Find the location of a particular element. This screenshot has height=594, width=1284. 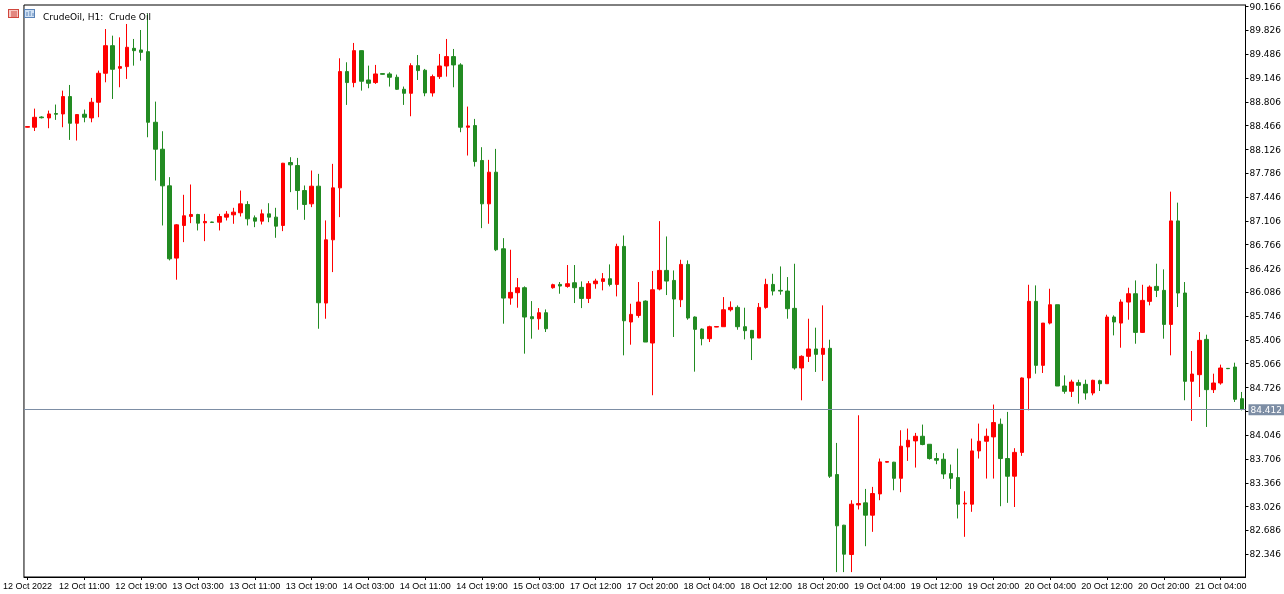

y-tick-label: 84.046 is located at coordinates (1265, 435).